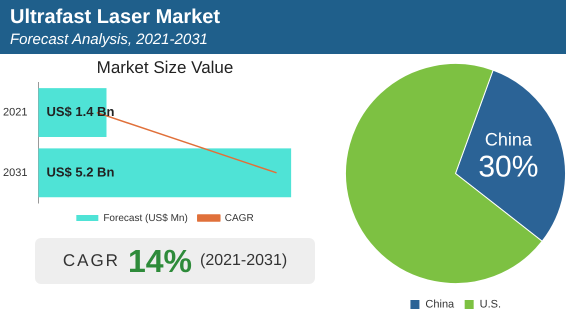 The height and width of the screenshot is (326, 566). Describe the element at coordinates (15, 172) in the screenshot. I see `y-tick-label: 2031` at that location.